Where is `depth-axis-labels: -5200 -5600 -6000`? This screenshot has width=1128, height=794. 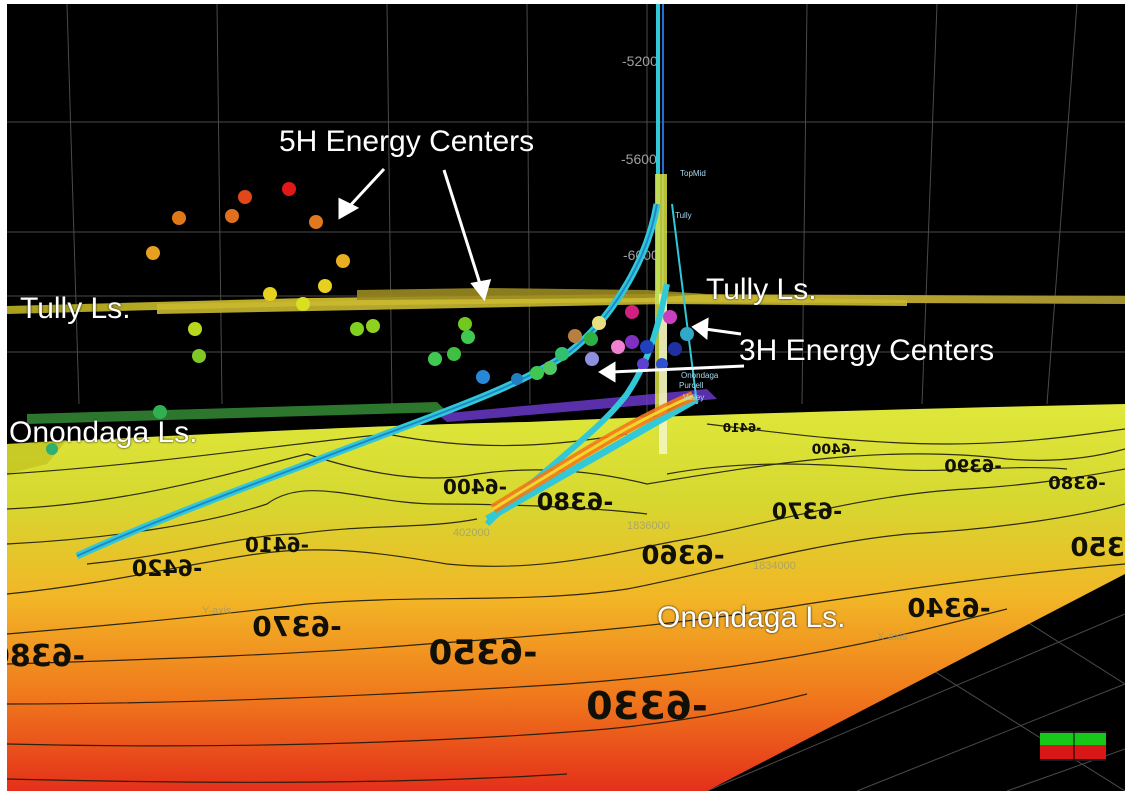 depth-axis-labels: -5200 -5600 -6000 is located at coordinates (640, 158).